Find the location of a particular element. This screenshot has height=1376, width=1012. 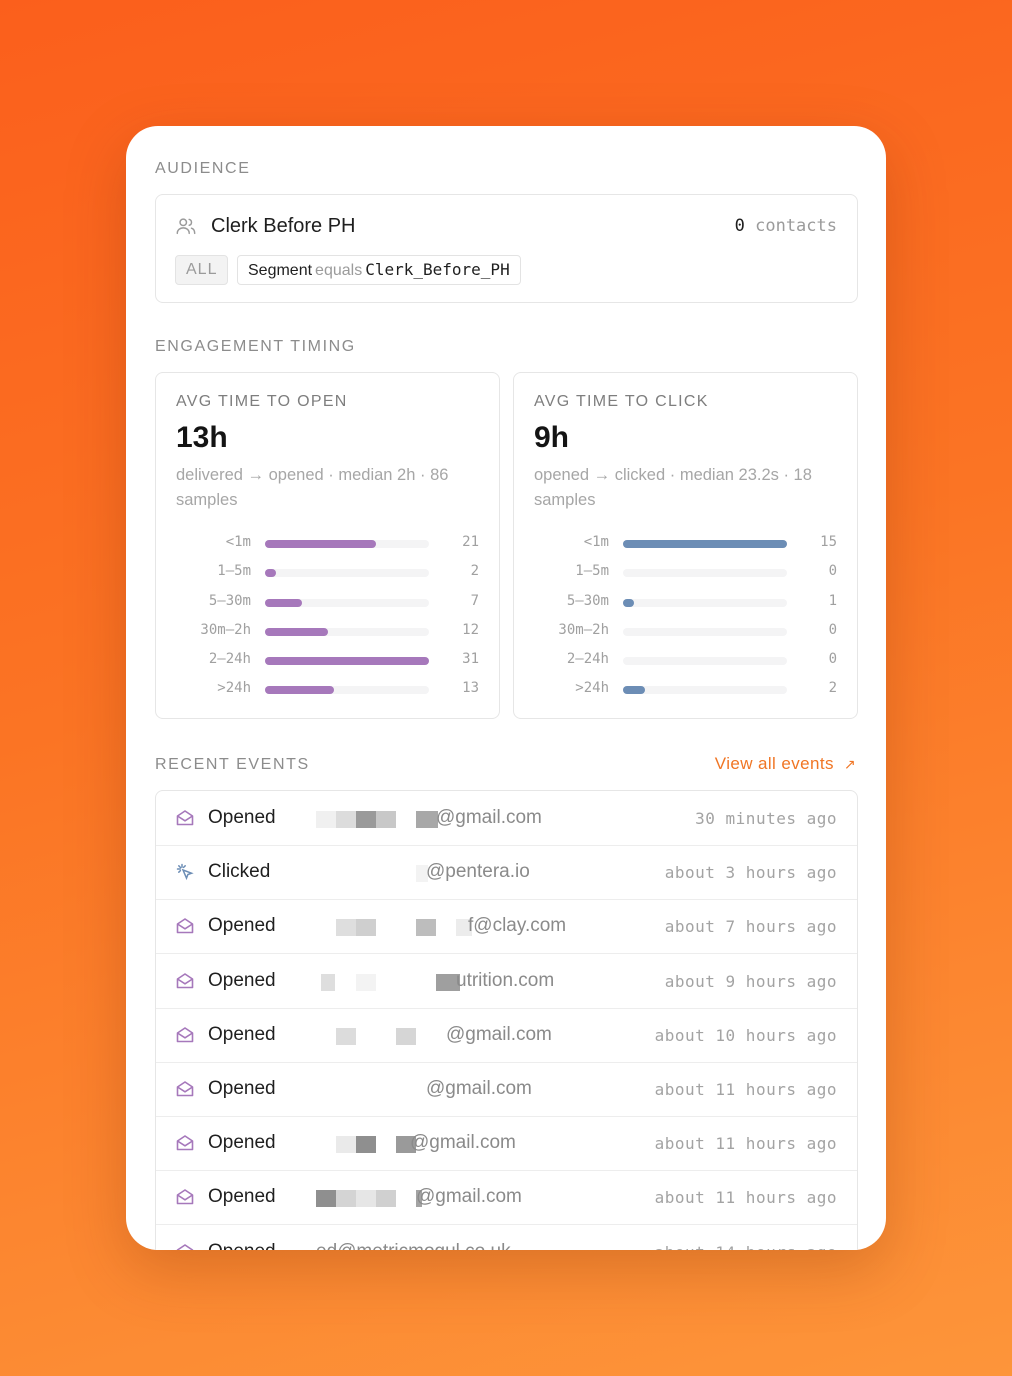

histogram-bucket-count: 2 is located at coordinates (474, 571).